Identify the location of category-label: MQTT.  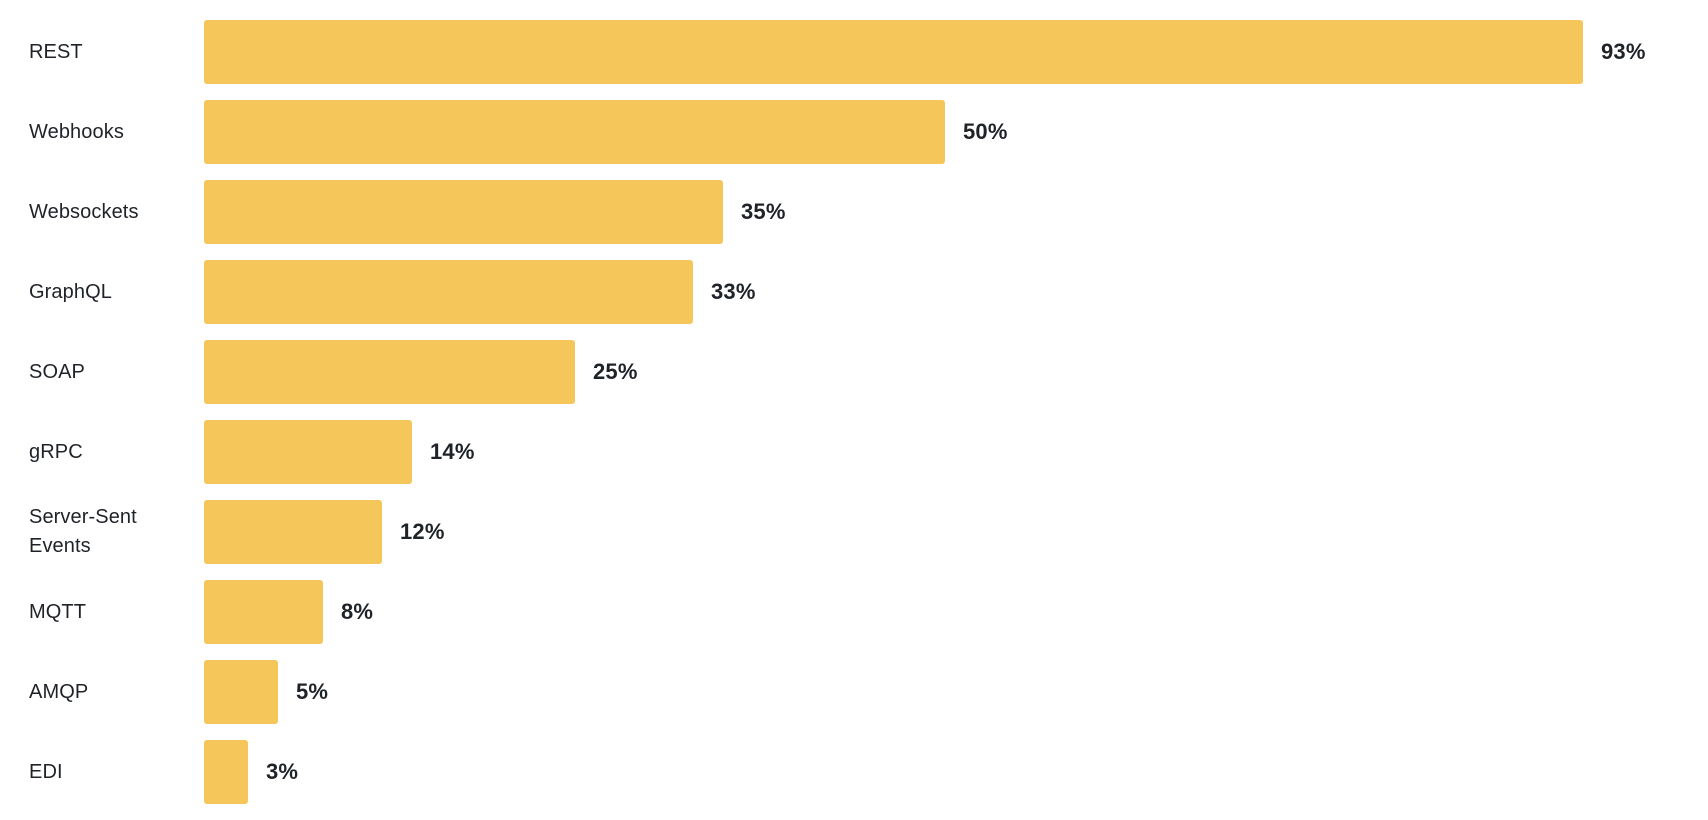
(58, 611).